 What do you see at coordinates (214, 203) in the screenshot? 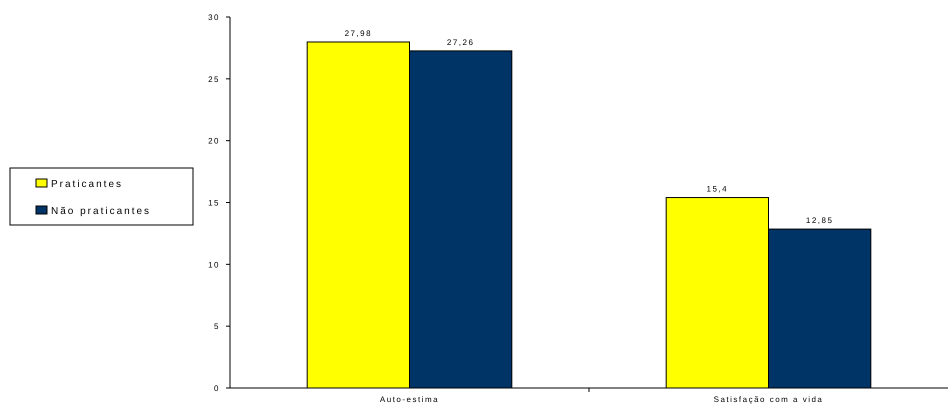
I see `y-tick-label: 15` at bounding box center [214, 203].